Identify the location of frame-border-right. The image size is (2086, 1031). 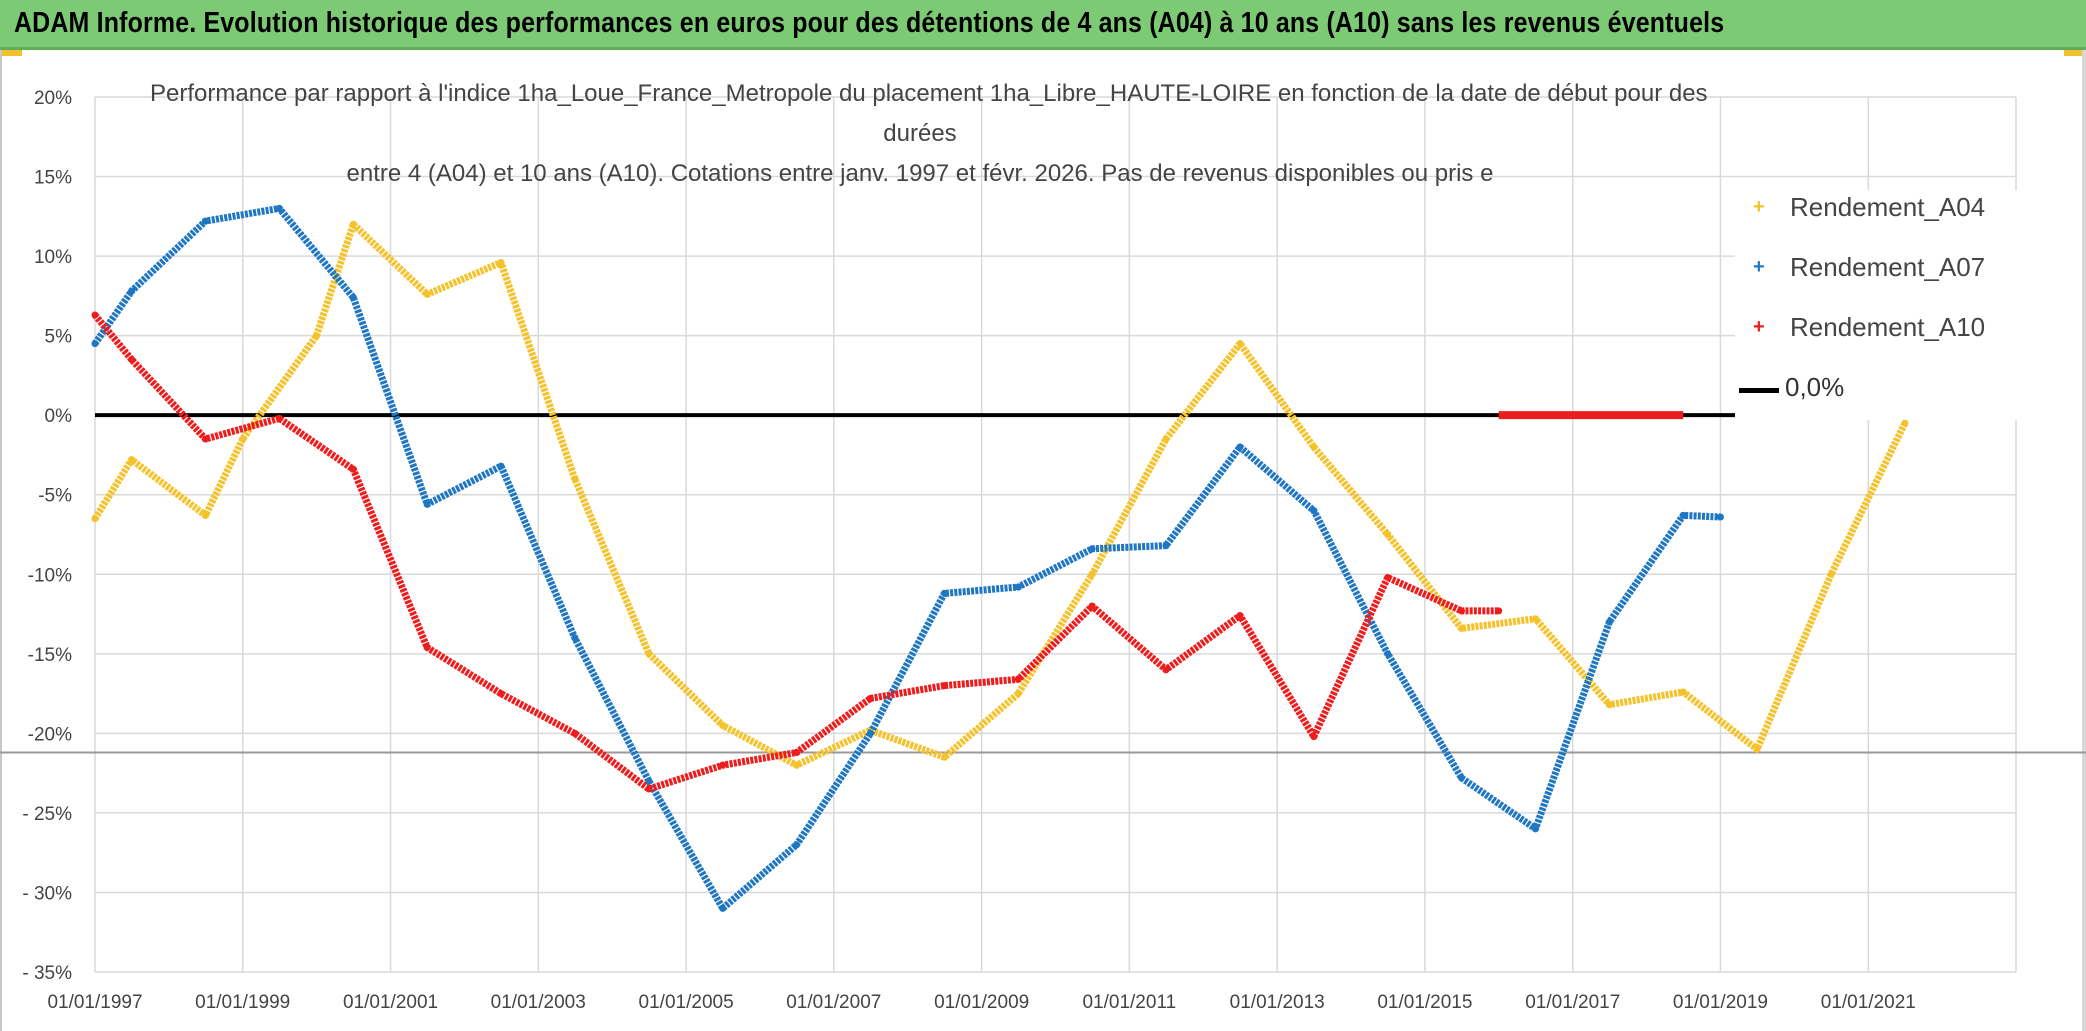
(2084, 540).